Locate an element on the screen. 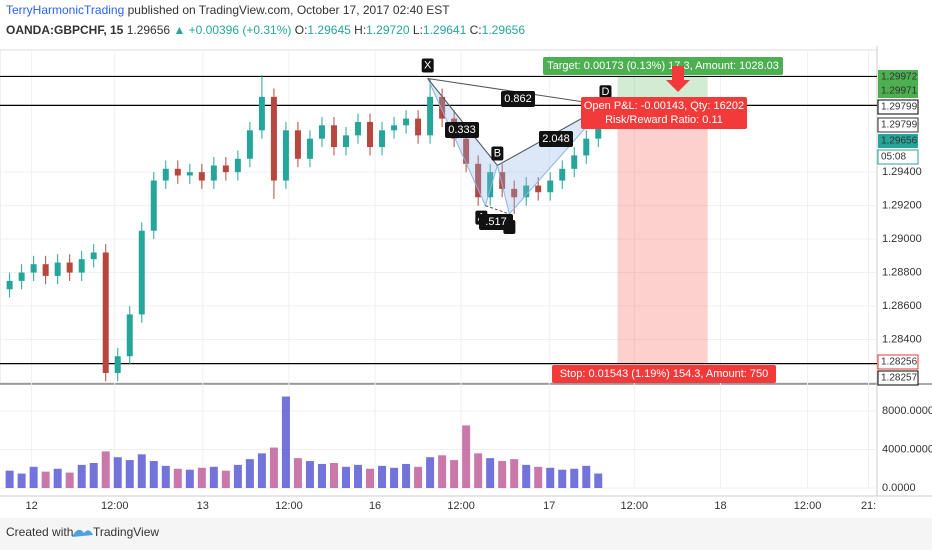 This screenshot has width=932, height=555. price-label: 1.29972 is located at coordinates (899, 77).